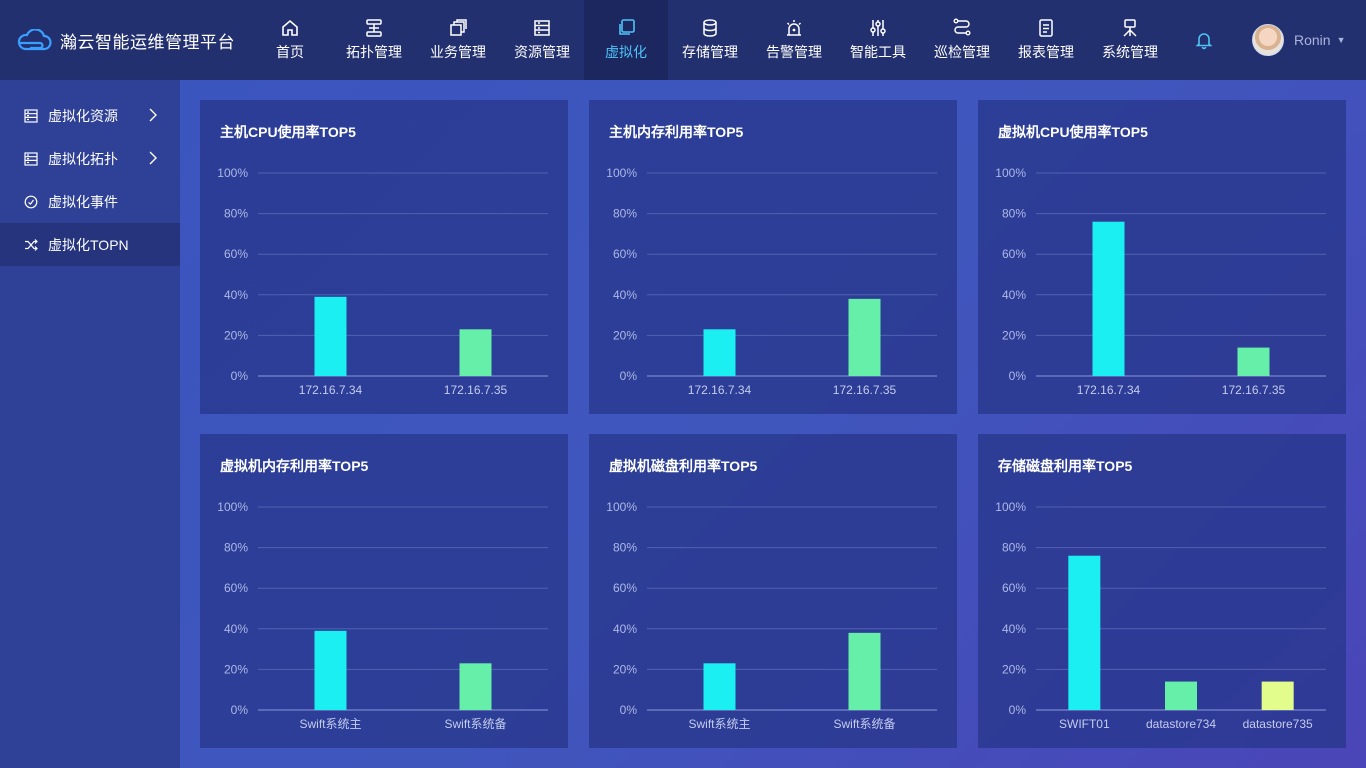 This screenshot has width=1366, height=768. Describe the element at coordinates (83, 158) in the screenshot. I see `sidebar-item-label: 虚拟化拓扑` at that location.